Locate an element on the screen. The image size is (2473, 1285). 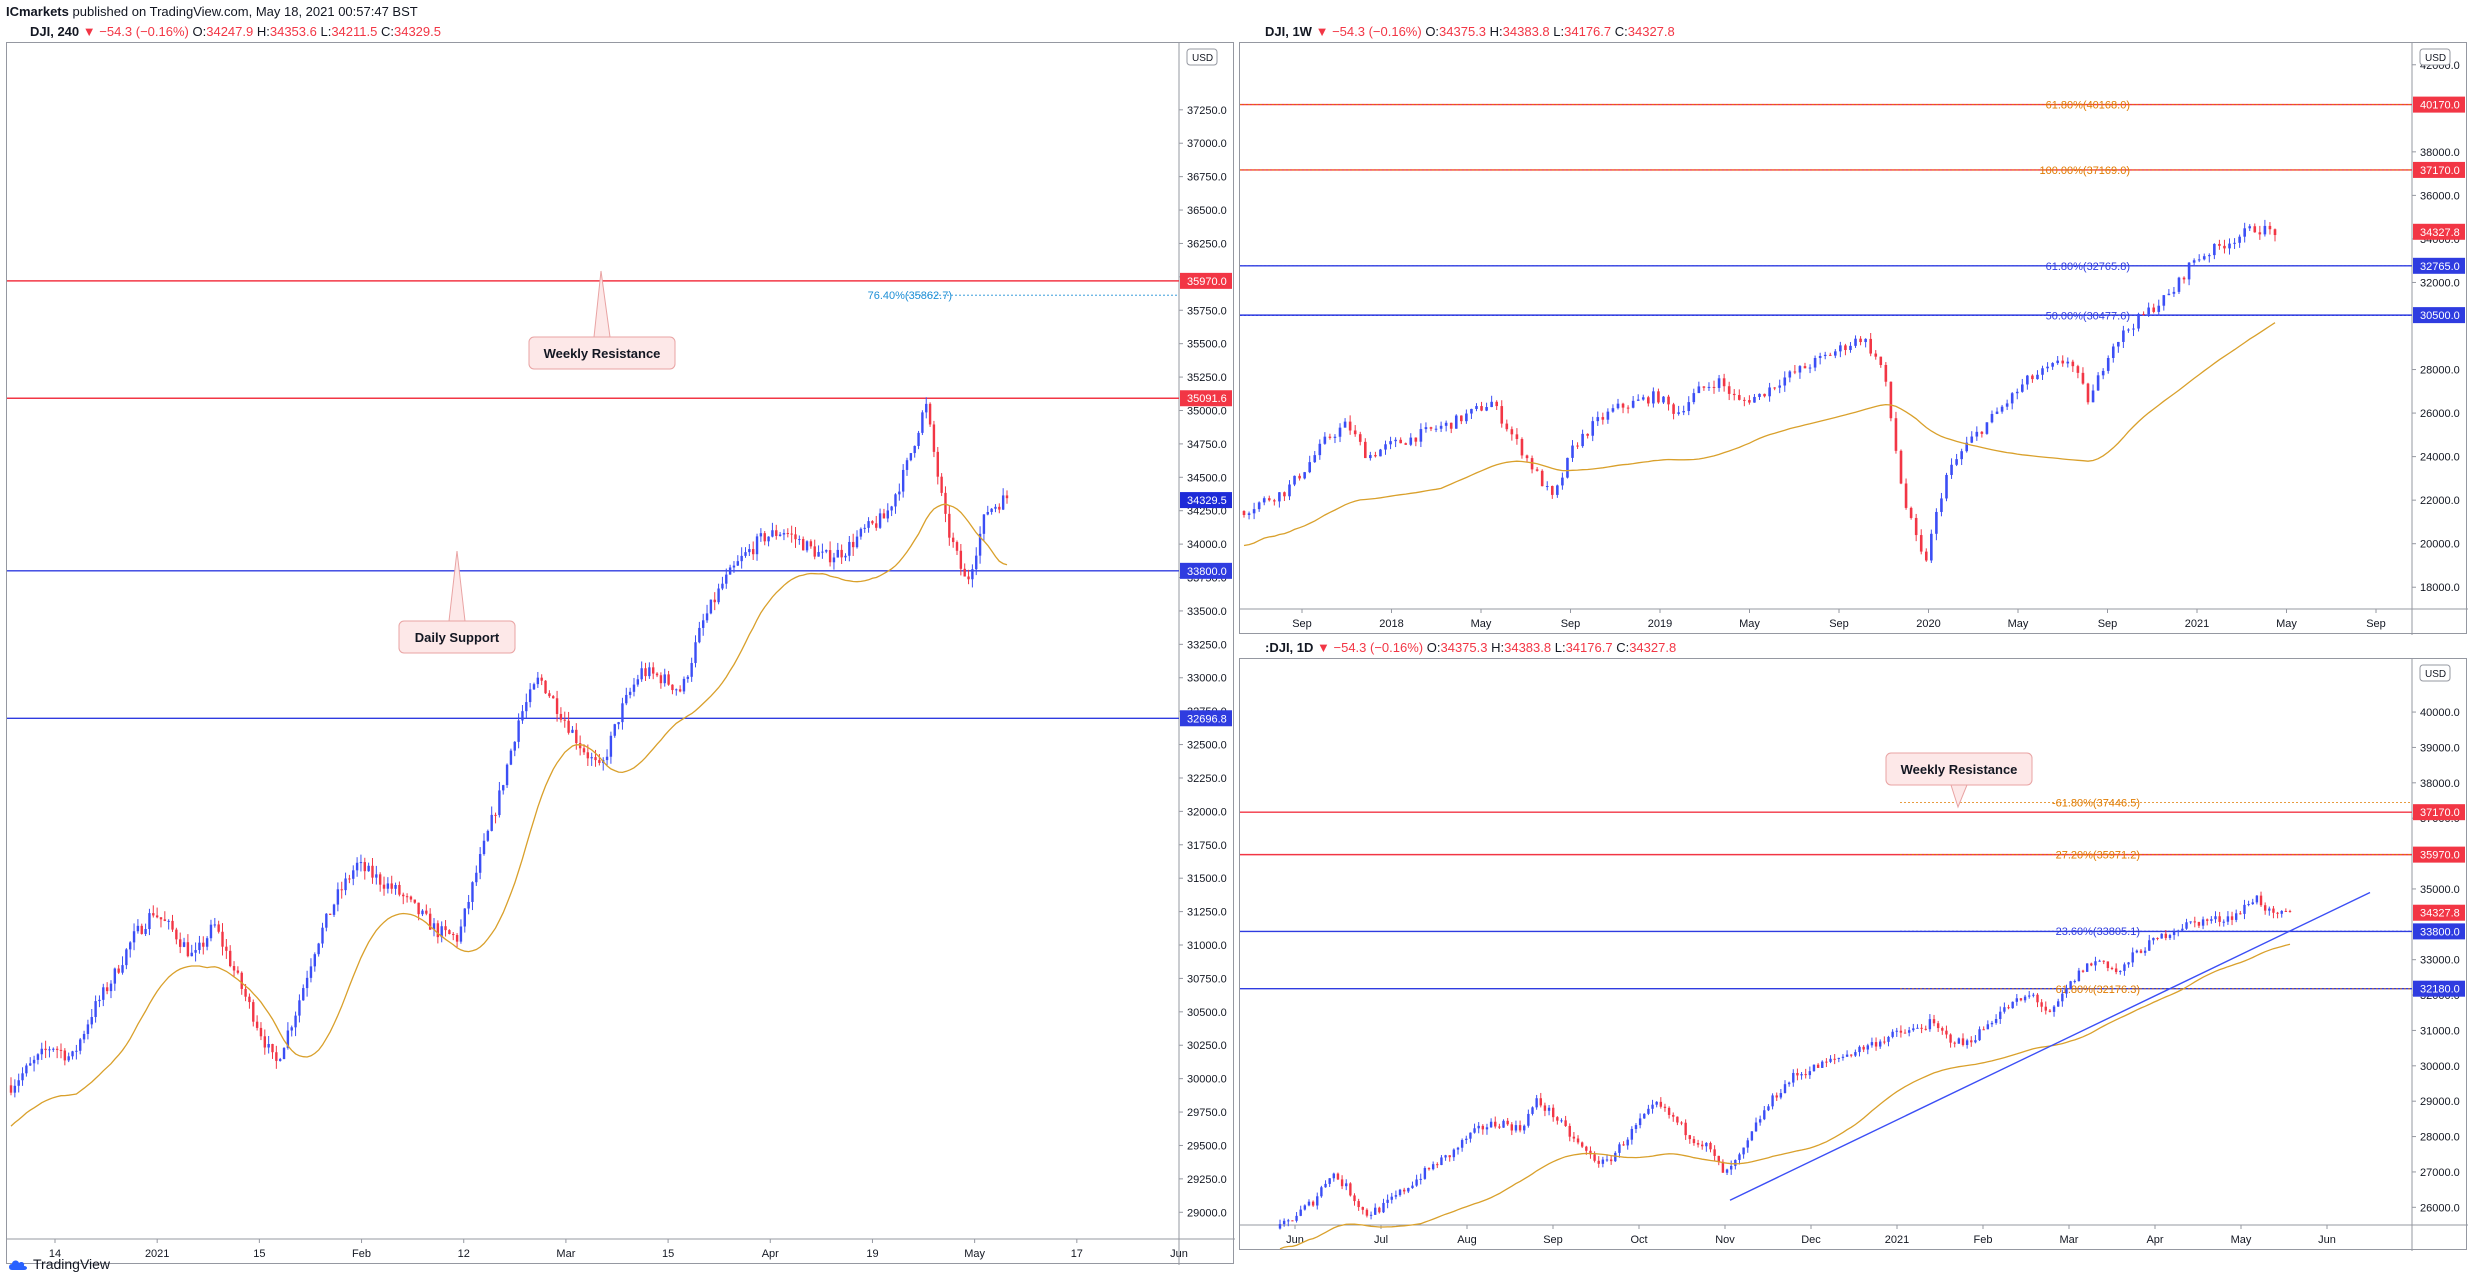
tradingview-logo: TradingView is located at coordinates (59, 1264).